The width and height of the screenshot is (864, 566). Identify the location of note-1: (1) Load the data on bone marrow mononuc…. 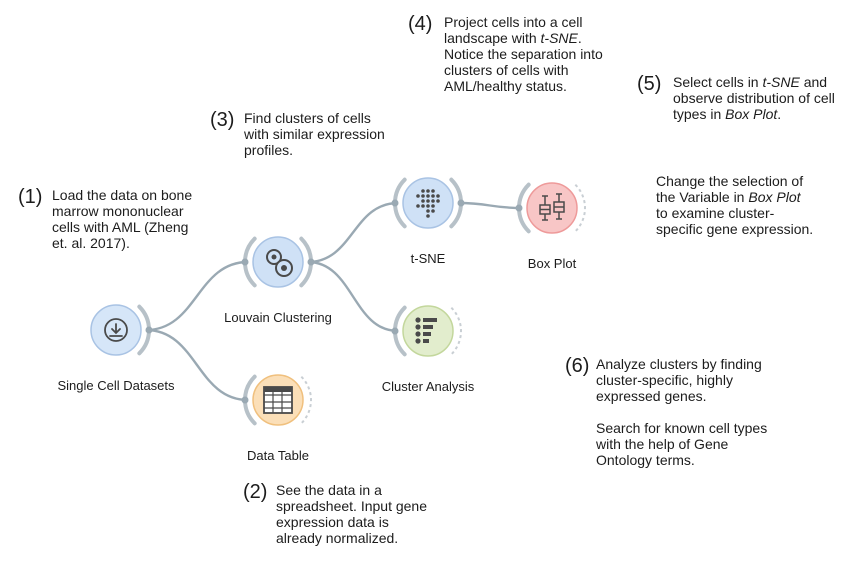
(118, 218).